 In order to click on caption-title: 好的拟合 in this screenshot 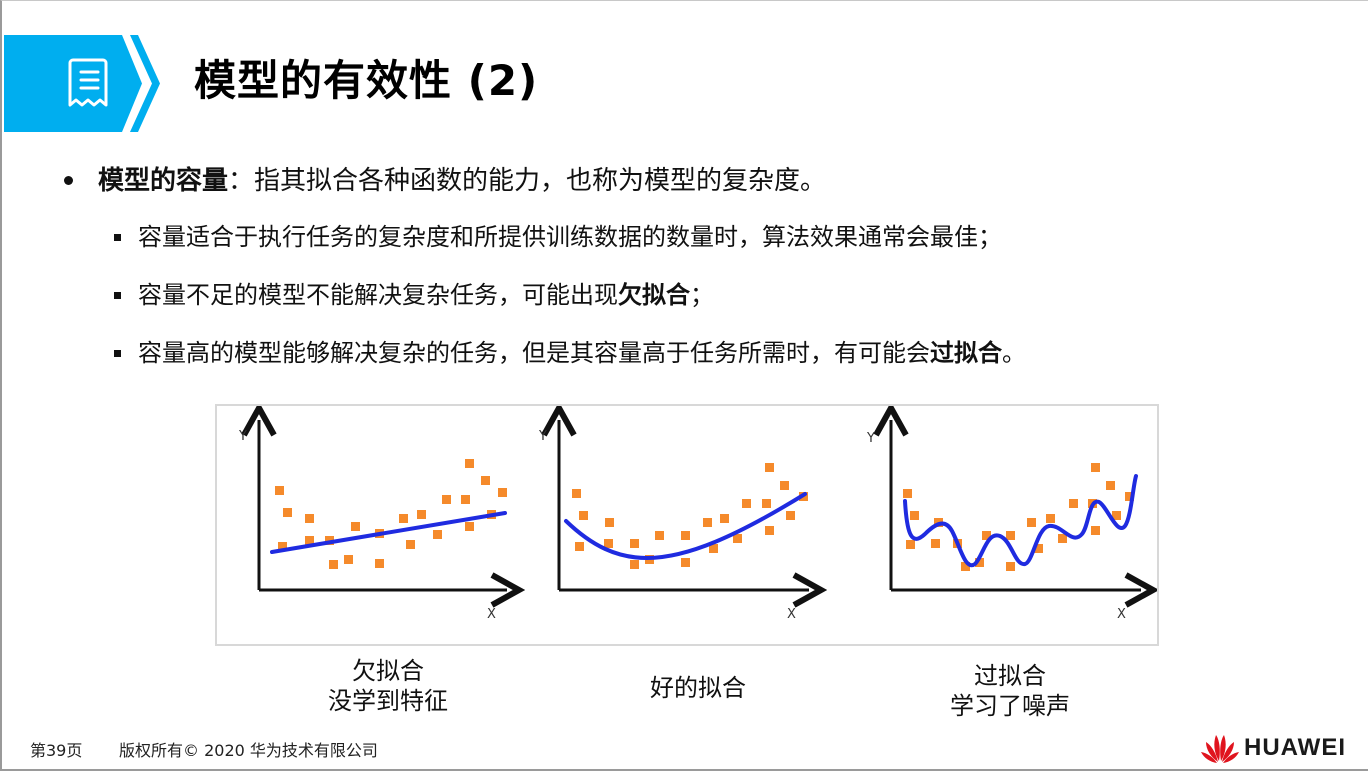, I will do `click(698, 688)`.